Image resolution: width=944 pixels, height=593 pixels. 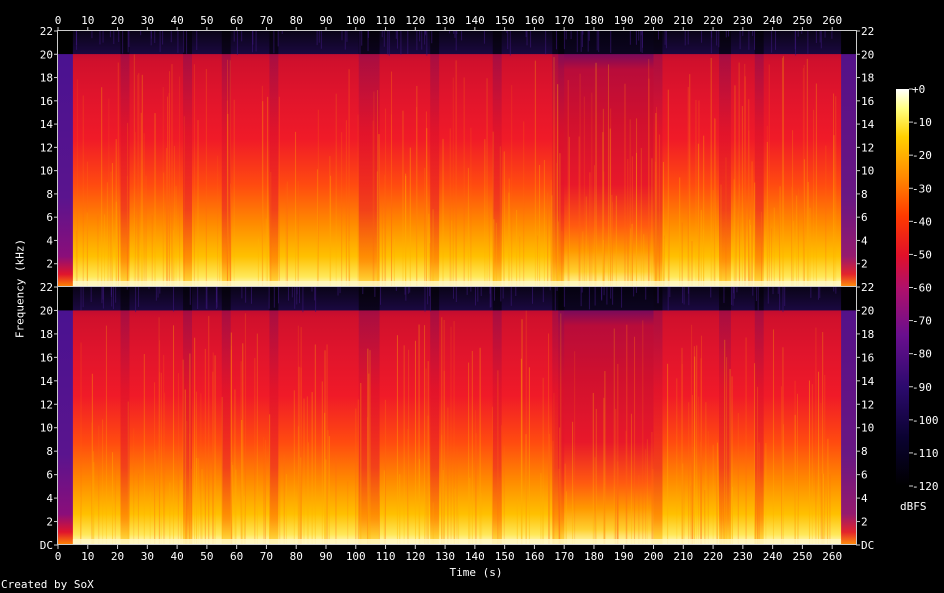 I want to click on y-tick-label-right: 10, so click(x=867, y=428).